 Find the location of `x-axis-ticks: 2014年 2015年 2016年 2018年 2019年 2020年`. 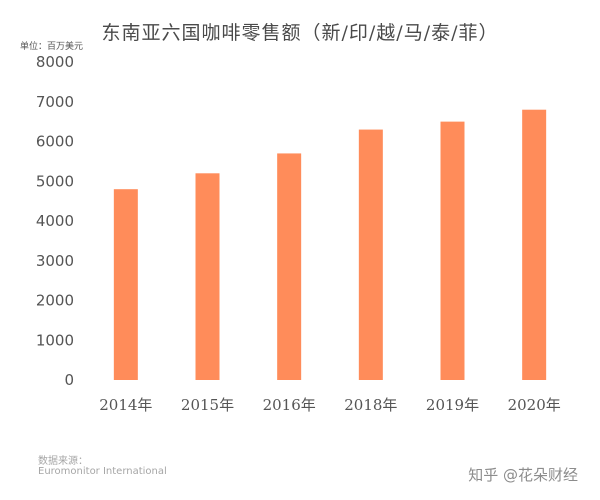

x-axis-ticks: 2014年 2015年 2016年 2018年 2019年 2020年 is located at coordinates (330, 405).